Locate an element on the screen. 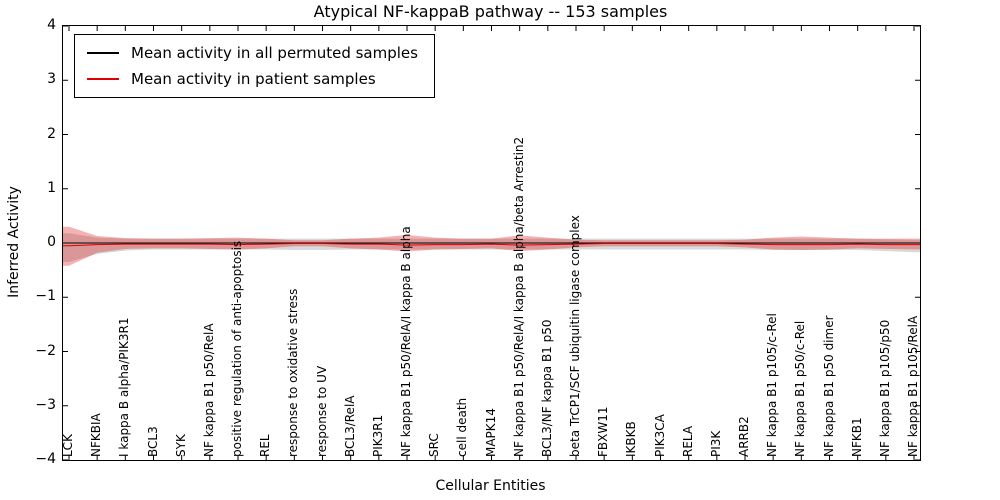  x-tick-label: BCL3/RelA is located at coordinates (349, 426).